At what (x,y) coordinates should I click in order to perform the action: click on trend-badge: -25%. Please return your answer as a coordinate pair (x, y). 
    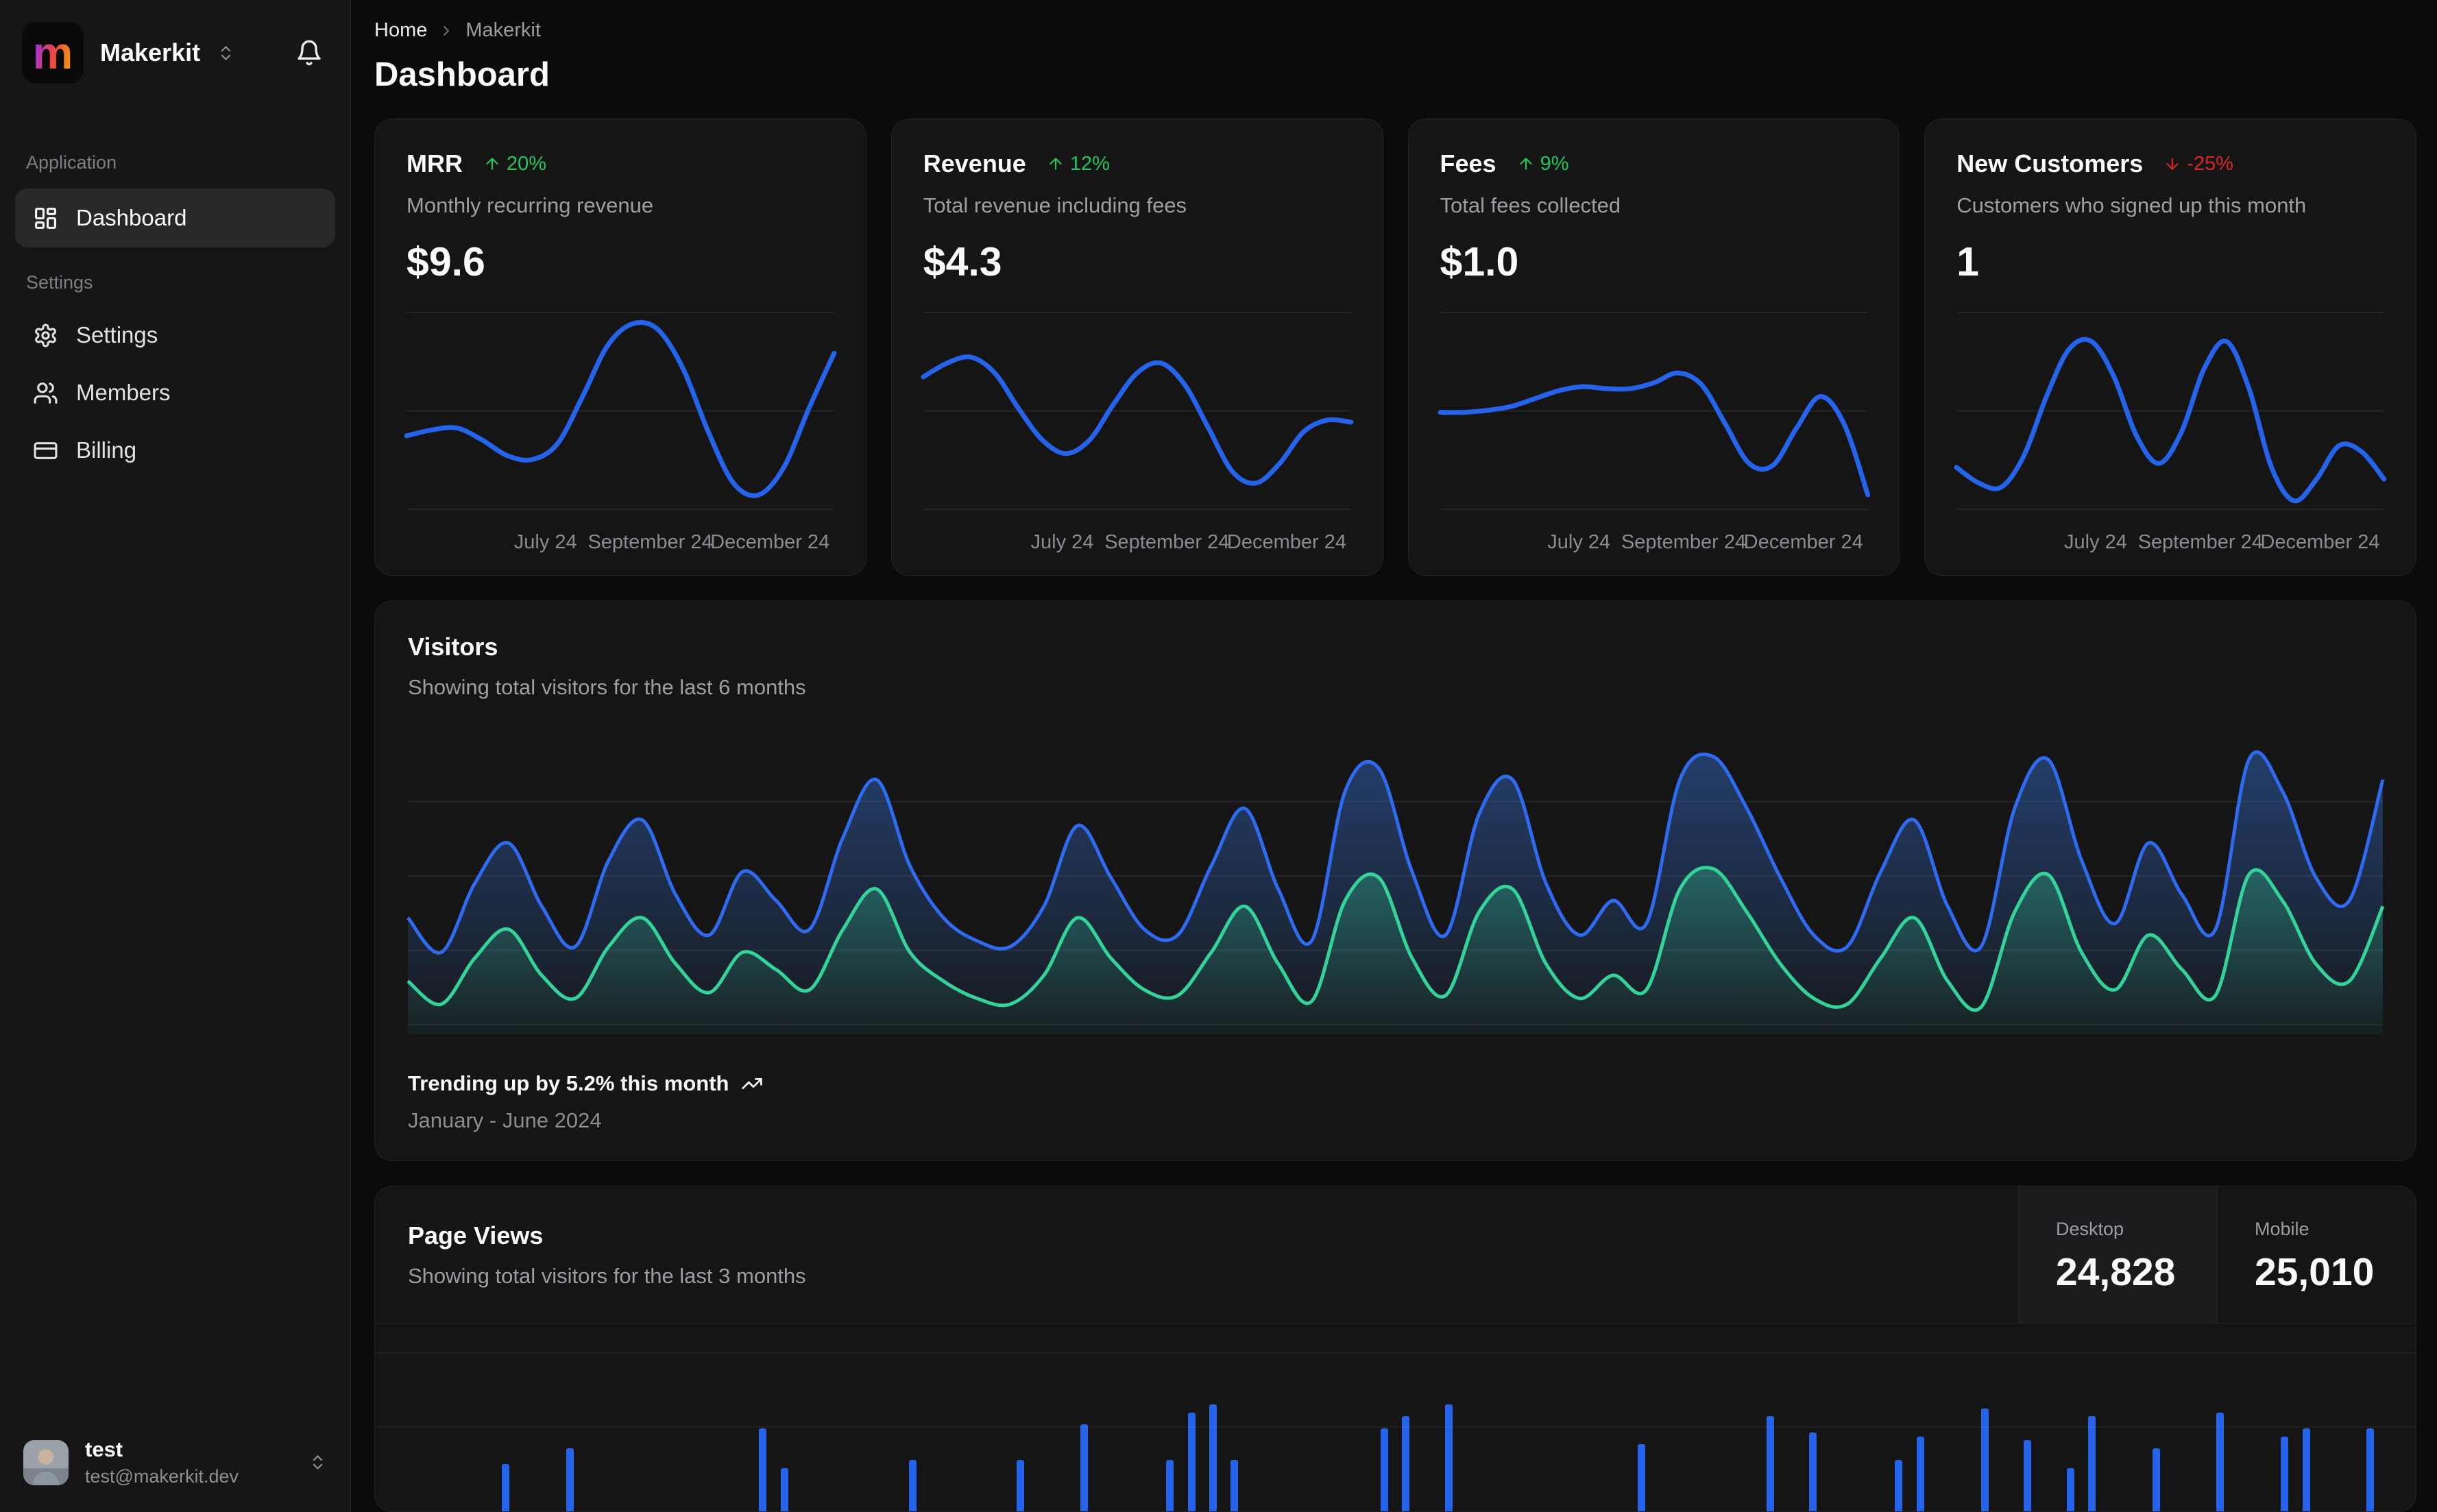
    Looking at the image, I should click on (2198, 164).